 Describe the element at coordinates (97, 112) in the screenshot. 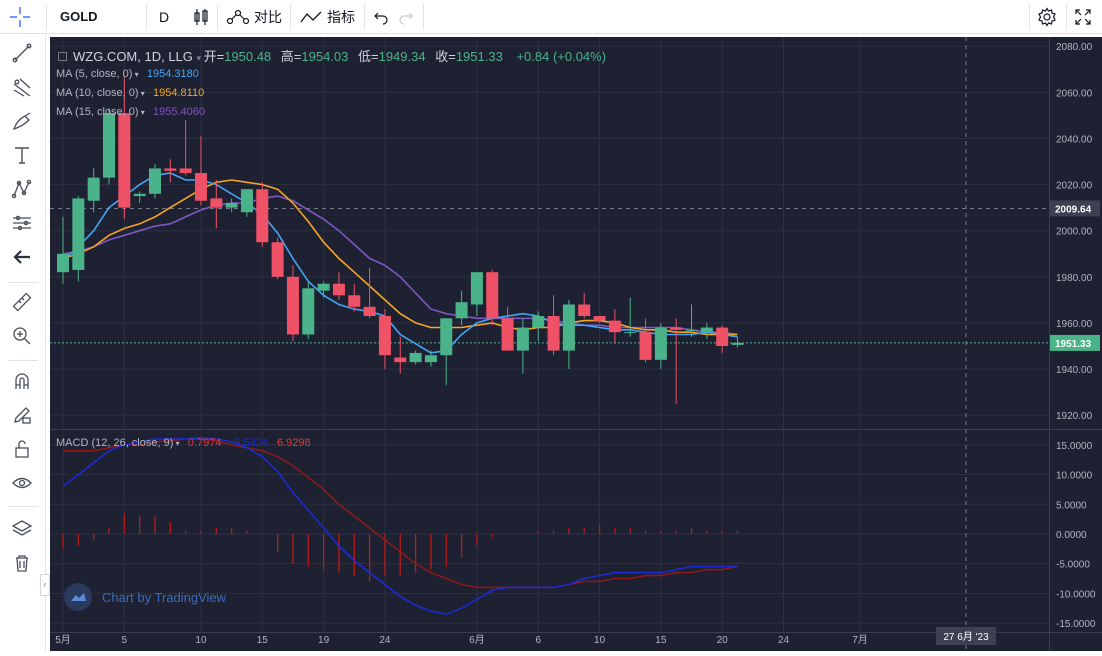

I see `ma15-label: MA (15, close, 0)` at that location.